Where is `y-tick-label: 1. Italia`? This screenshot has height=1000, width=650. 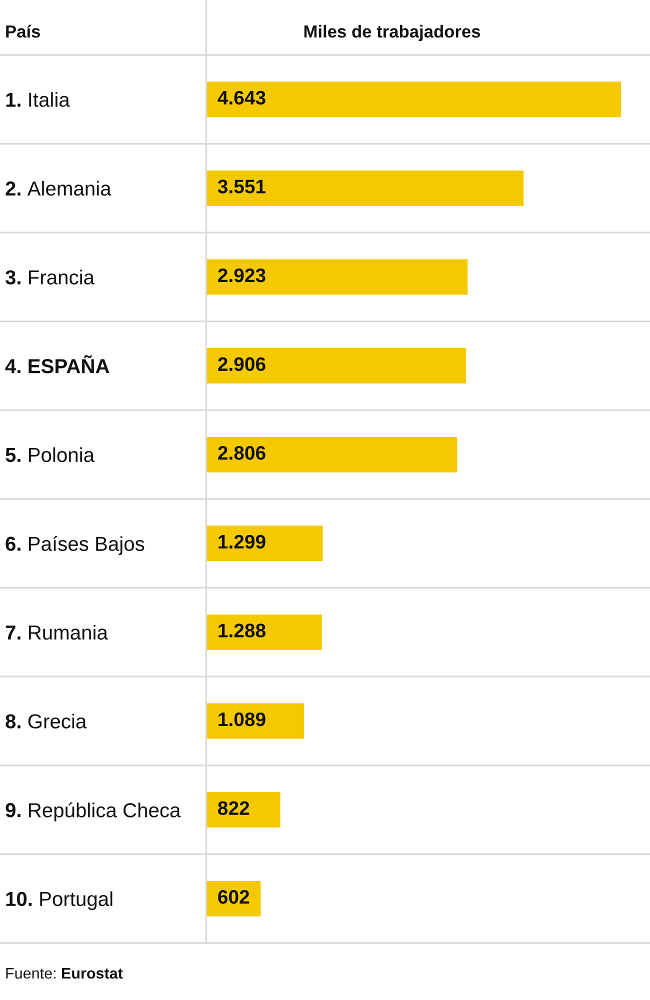
y-tick-label: 1. Italia is located at coordinates (38, 99).